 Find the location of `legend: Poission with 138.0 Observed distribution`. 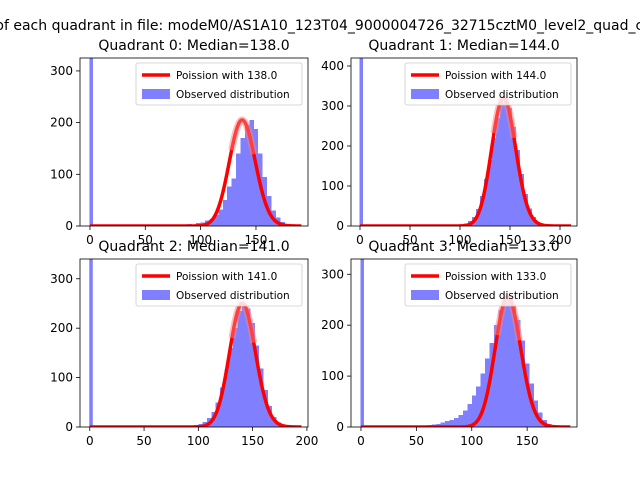

legend: Poission with 138.0 Observed distribution is located at coordinates (219, 84).